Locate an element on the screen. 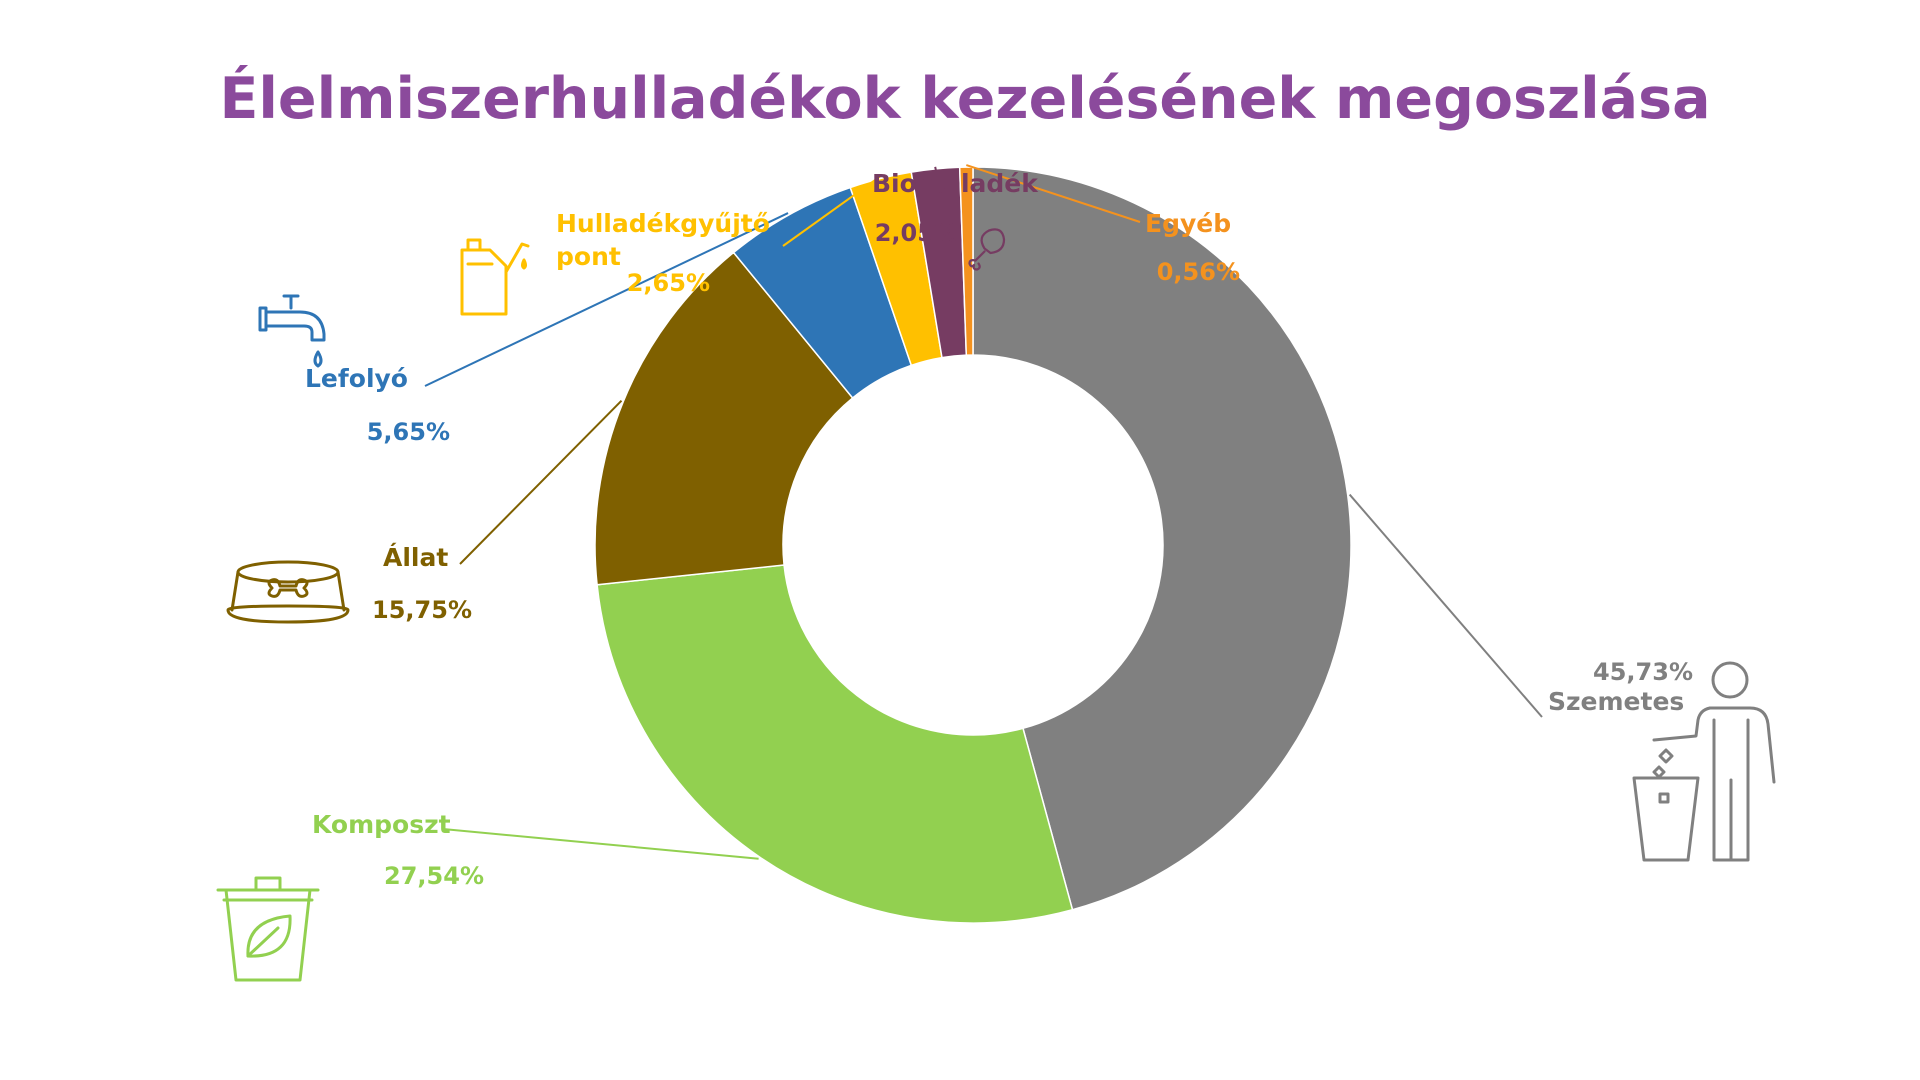  slice-name-label-5: Biohulladék is located at coordinates (955, 183).